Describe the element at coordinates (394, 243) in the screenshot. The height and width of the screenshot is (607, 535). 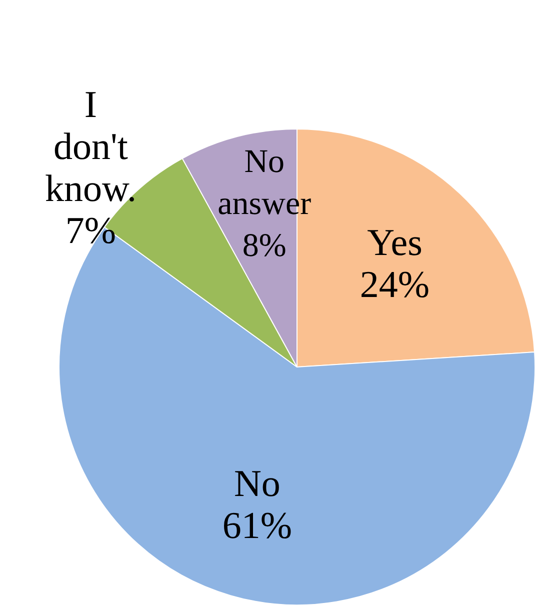
I see `slice-label: Yes` at that location.